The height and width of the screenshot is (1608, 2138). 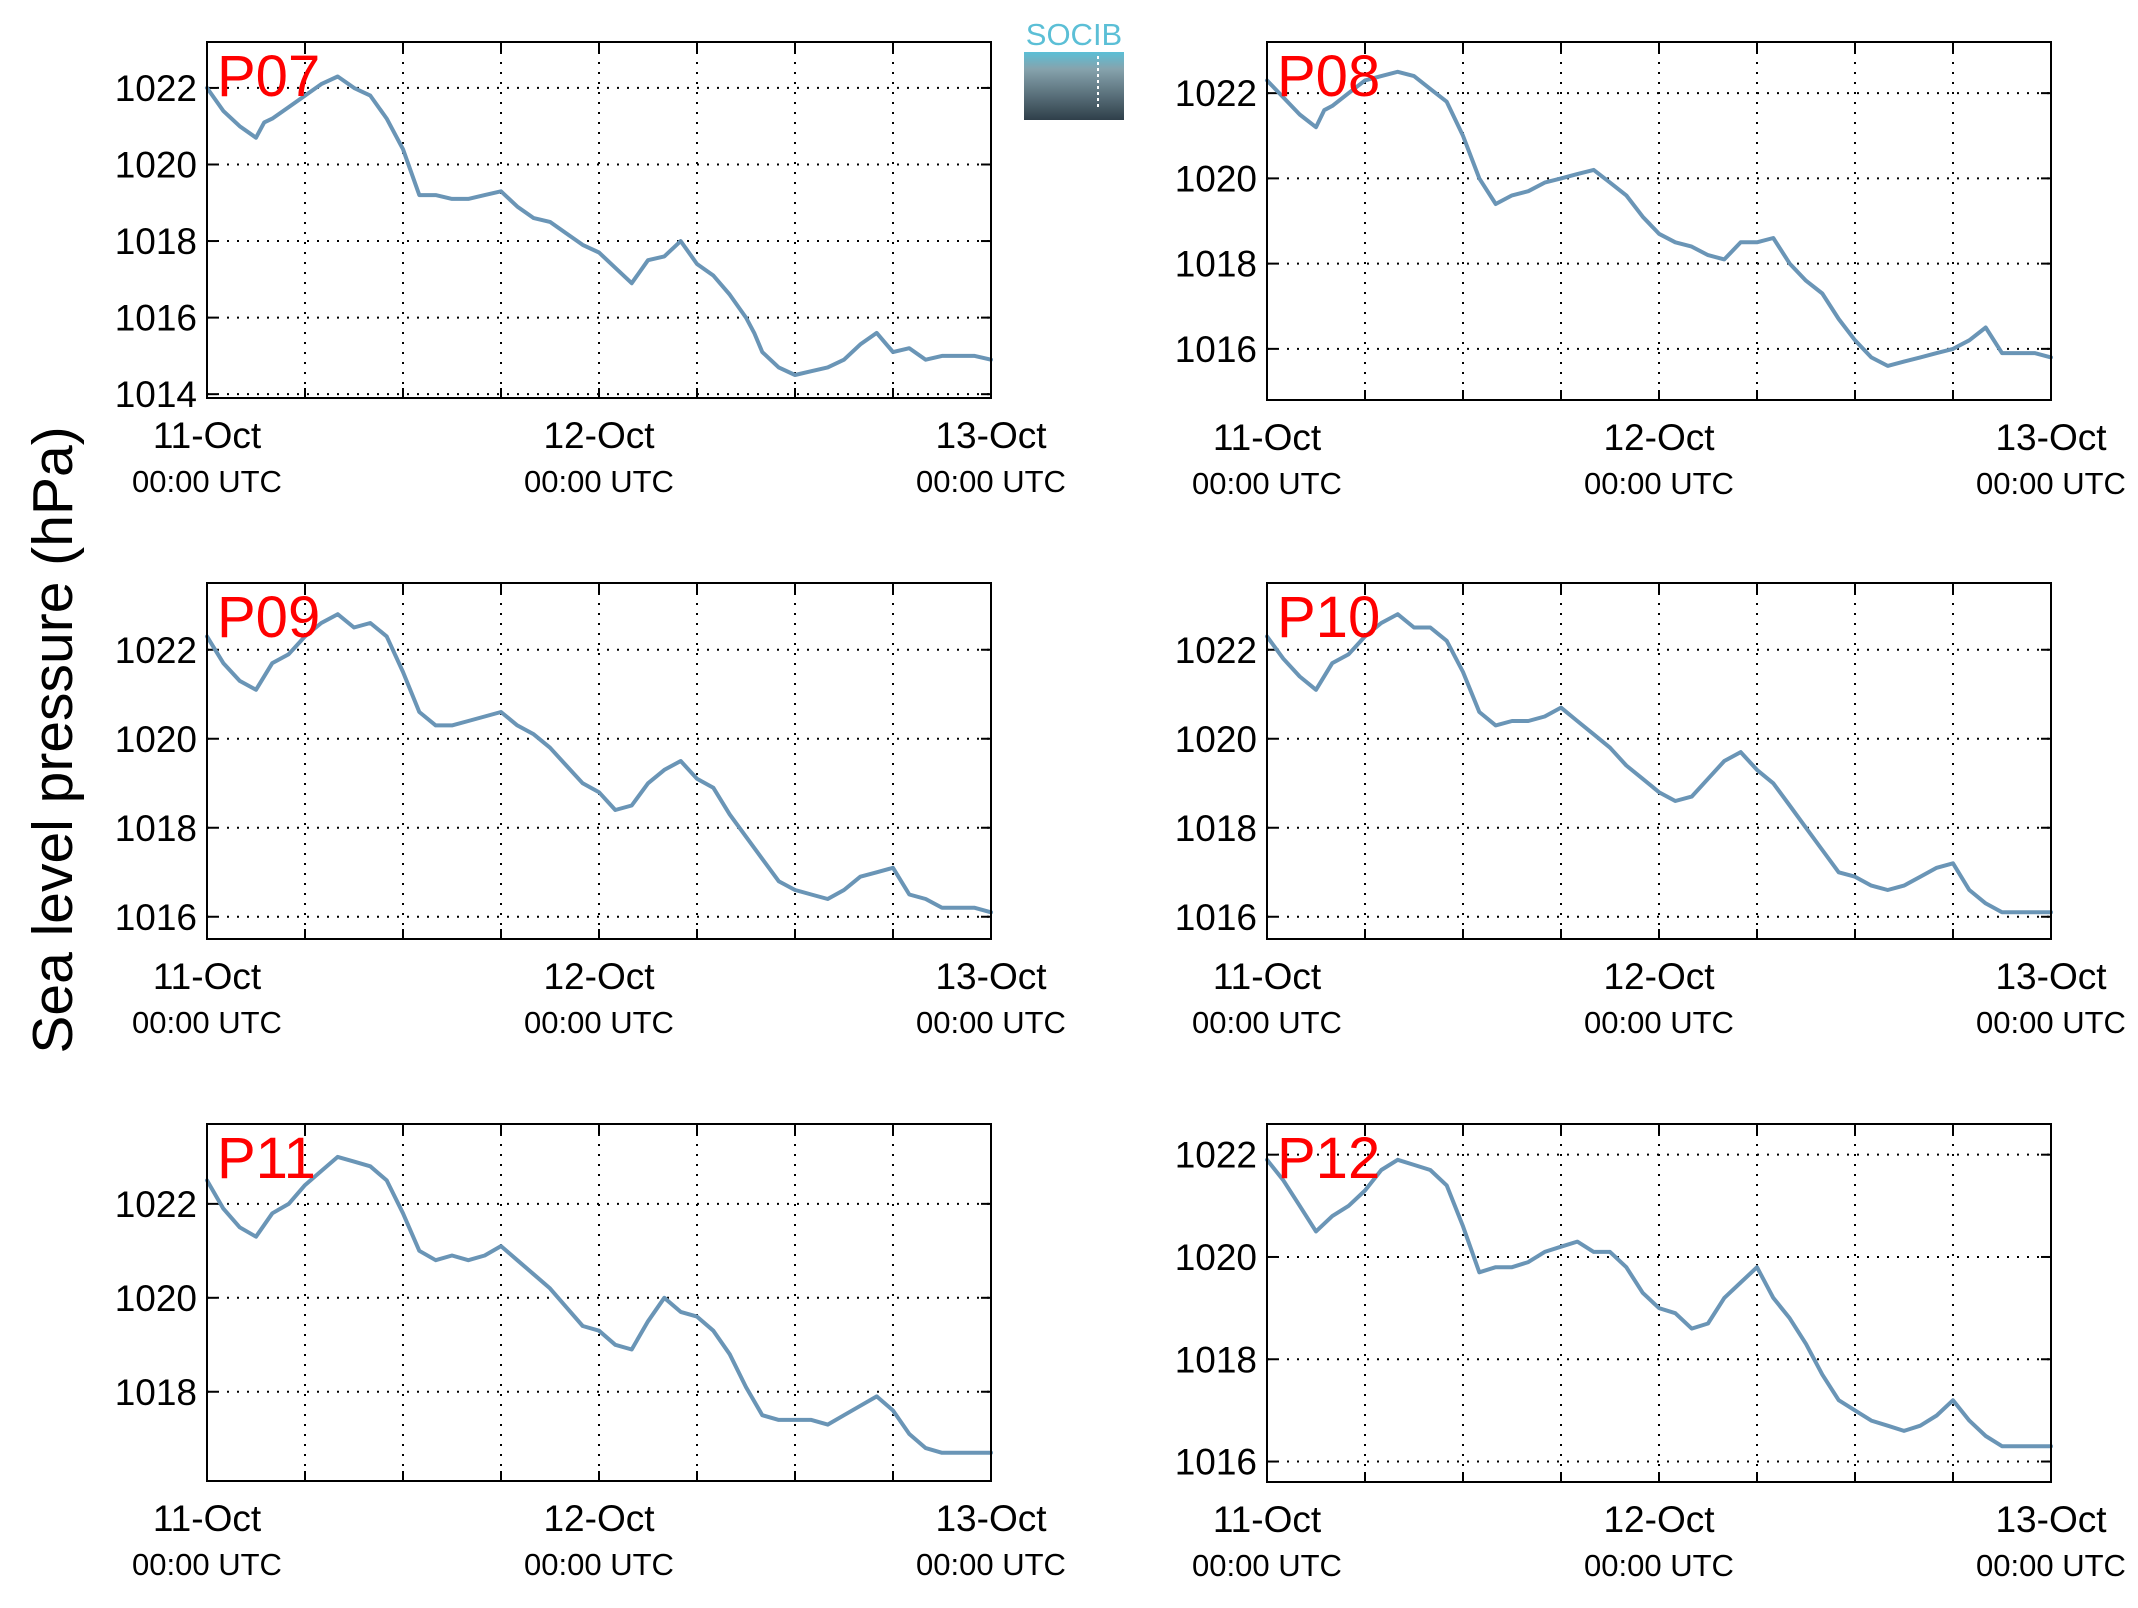 What do you see at coordinates (1328, 617) in the screenshot?
I see `panel-label: P10` at bounding box center [1328, 617].